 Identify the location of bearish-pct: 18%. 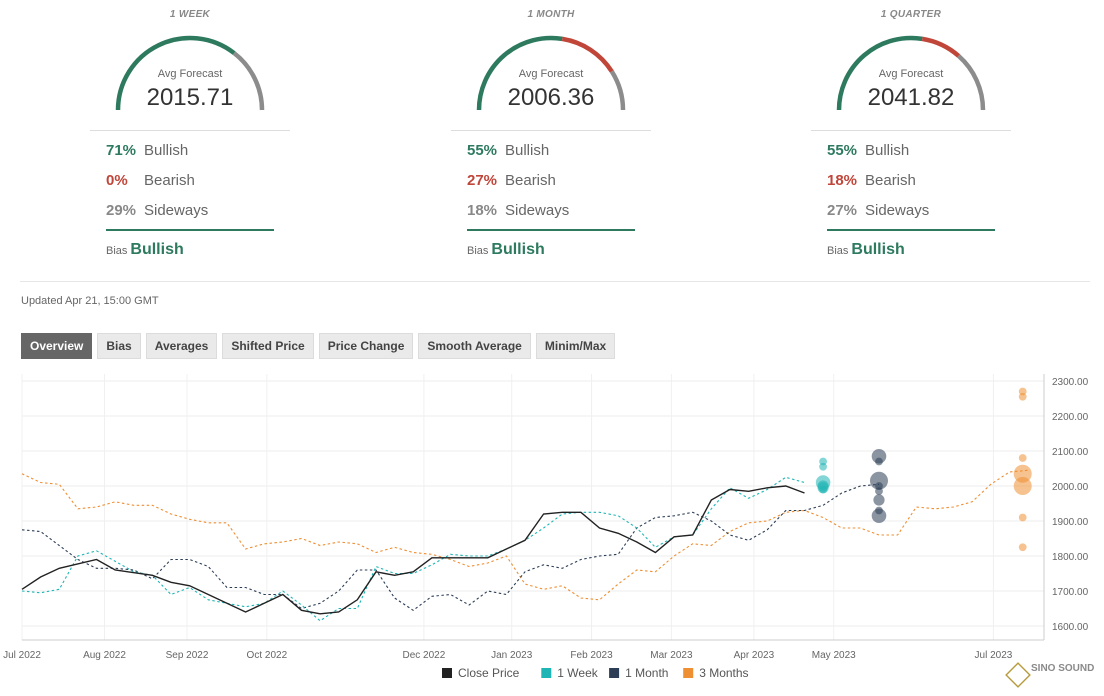
(842, 180).